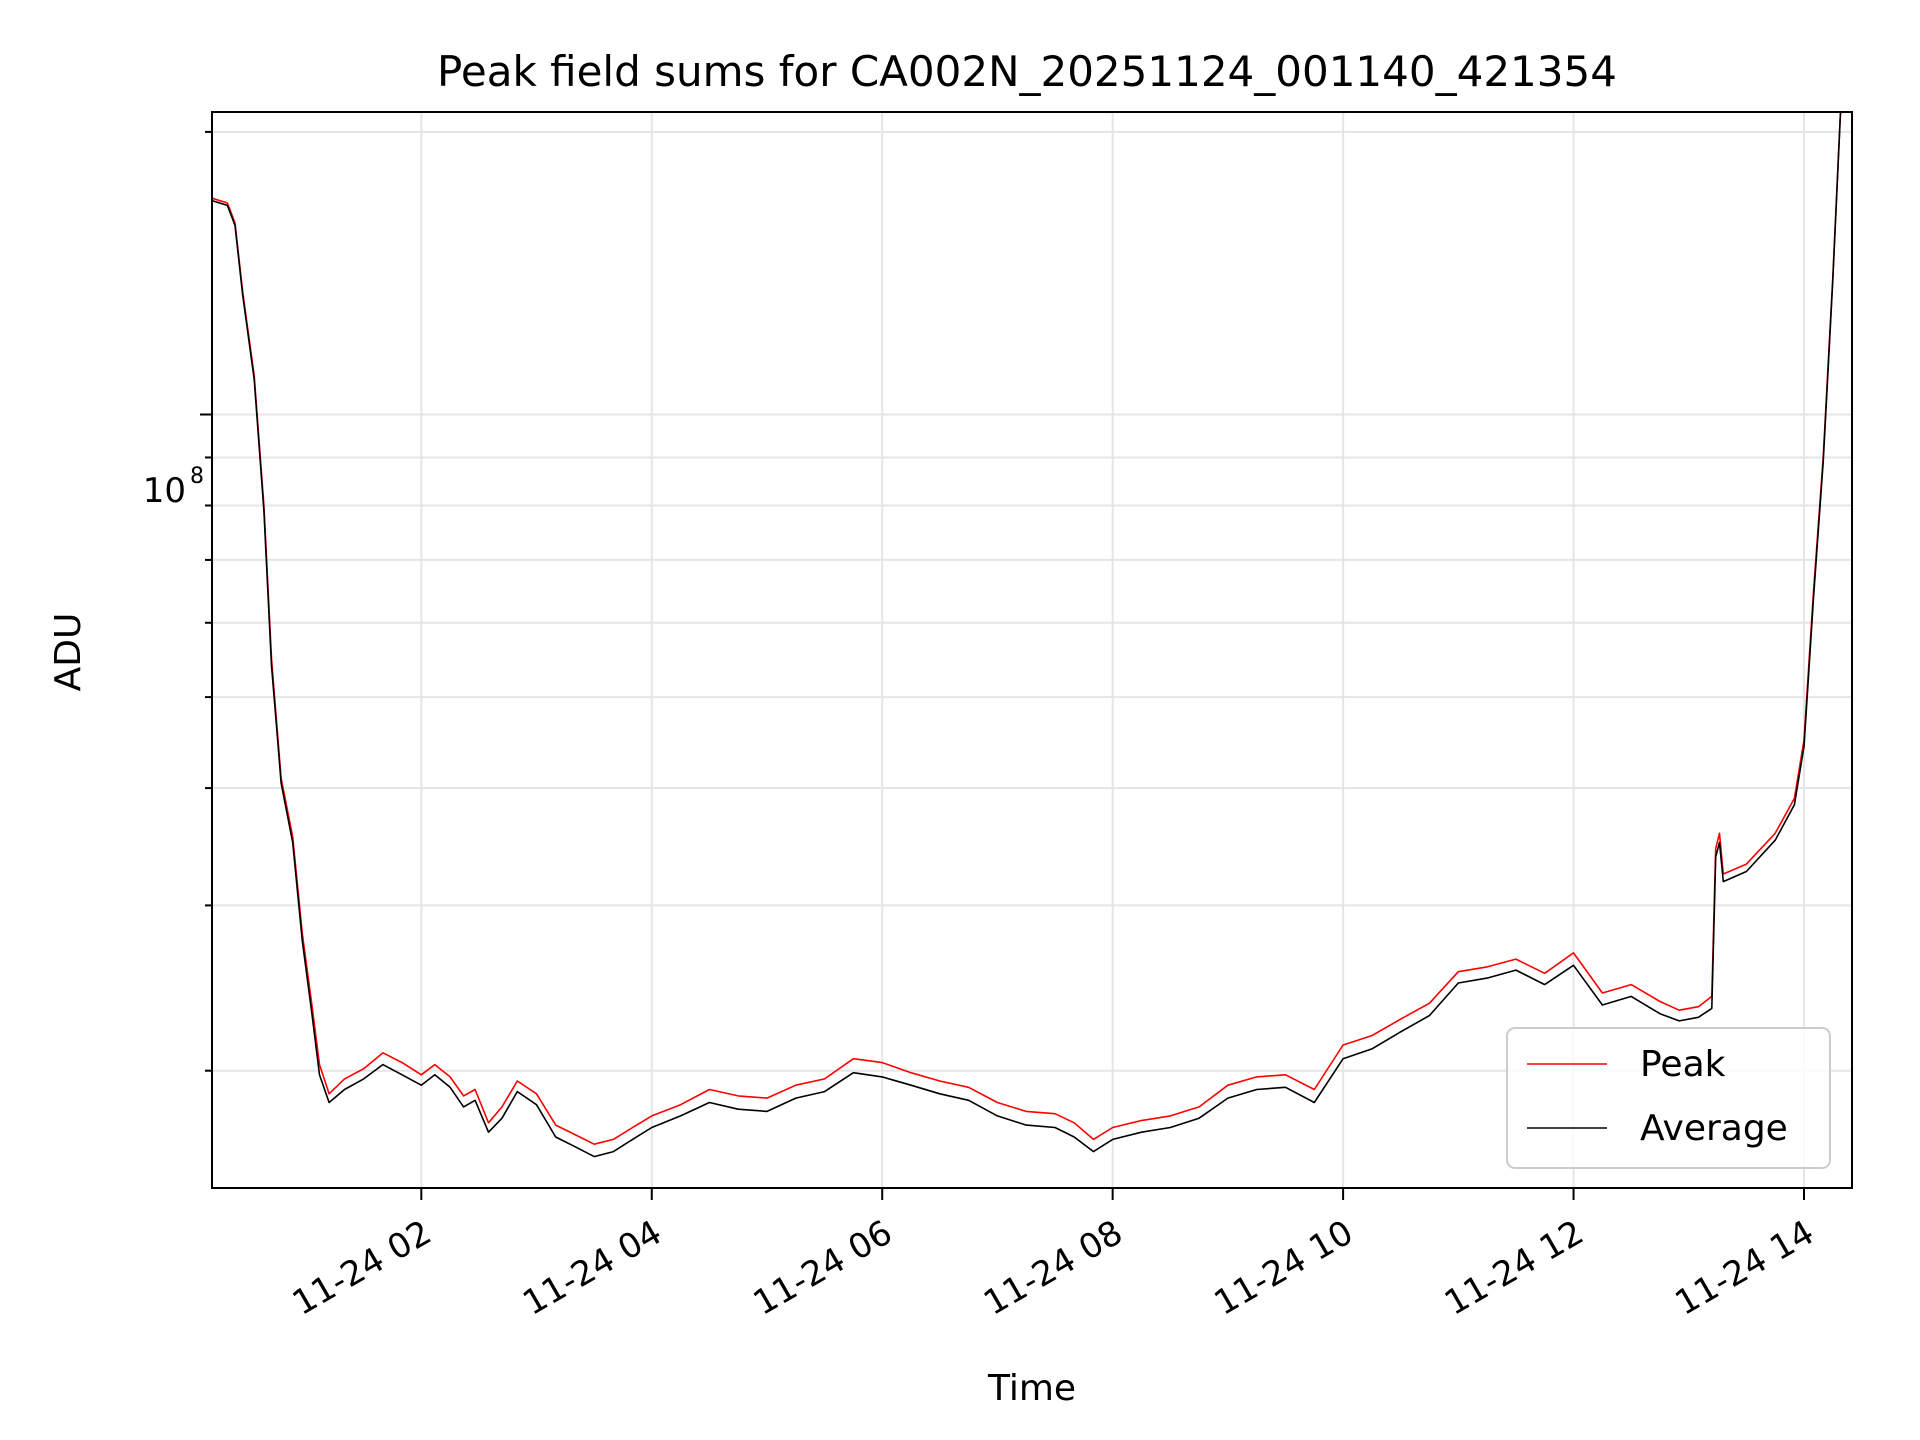  What do you see at coordinates (197, 476) in the screenshot?
I see `y-tick-label-exponent: 8` at bounding box center [197, 476].